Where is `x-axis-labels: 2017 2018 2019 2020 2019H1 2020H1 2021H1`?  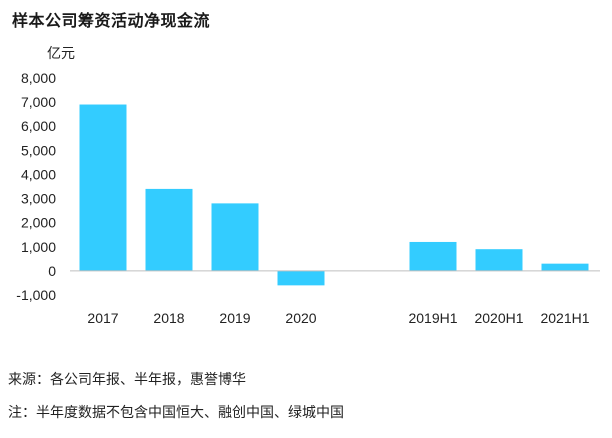
x-axis-labels: 2017 2018 2019 2020 2019H1 2020H1 2021H1 is located at coordinates (338, 318).